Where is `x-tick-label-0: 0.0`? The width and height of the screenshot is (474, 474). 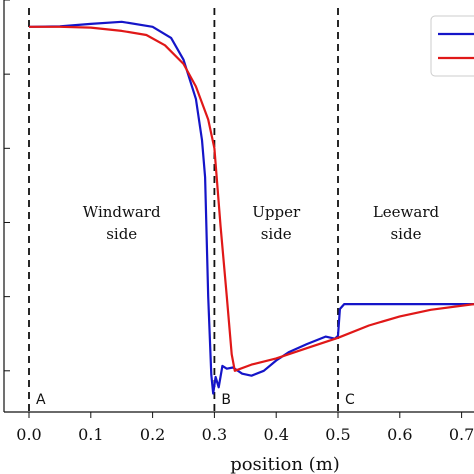 x-tick-label-0: 0.0 is located at coordinates (28, 434).